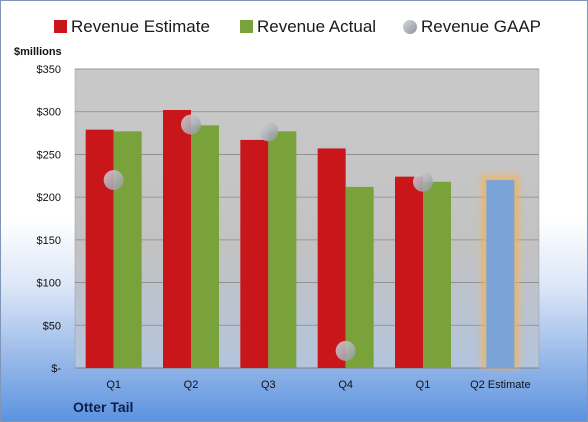  What do you see at coordinates (52, 326) in the screenshot?
I see `y-tick-label: $50` at bounding box center [52, 326].